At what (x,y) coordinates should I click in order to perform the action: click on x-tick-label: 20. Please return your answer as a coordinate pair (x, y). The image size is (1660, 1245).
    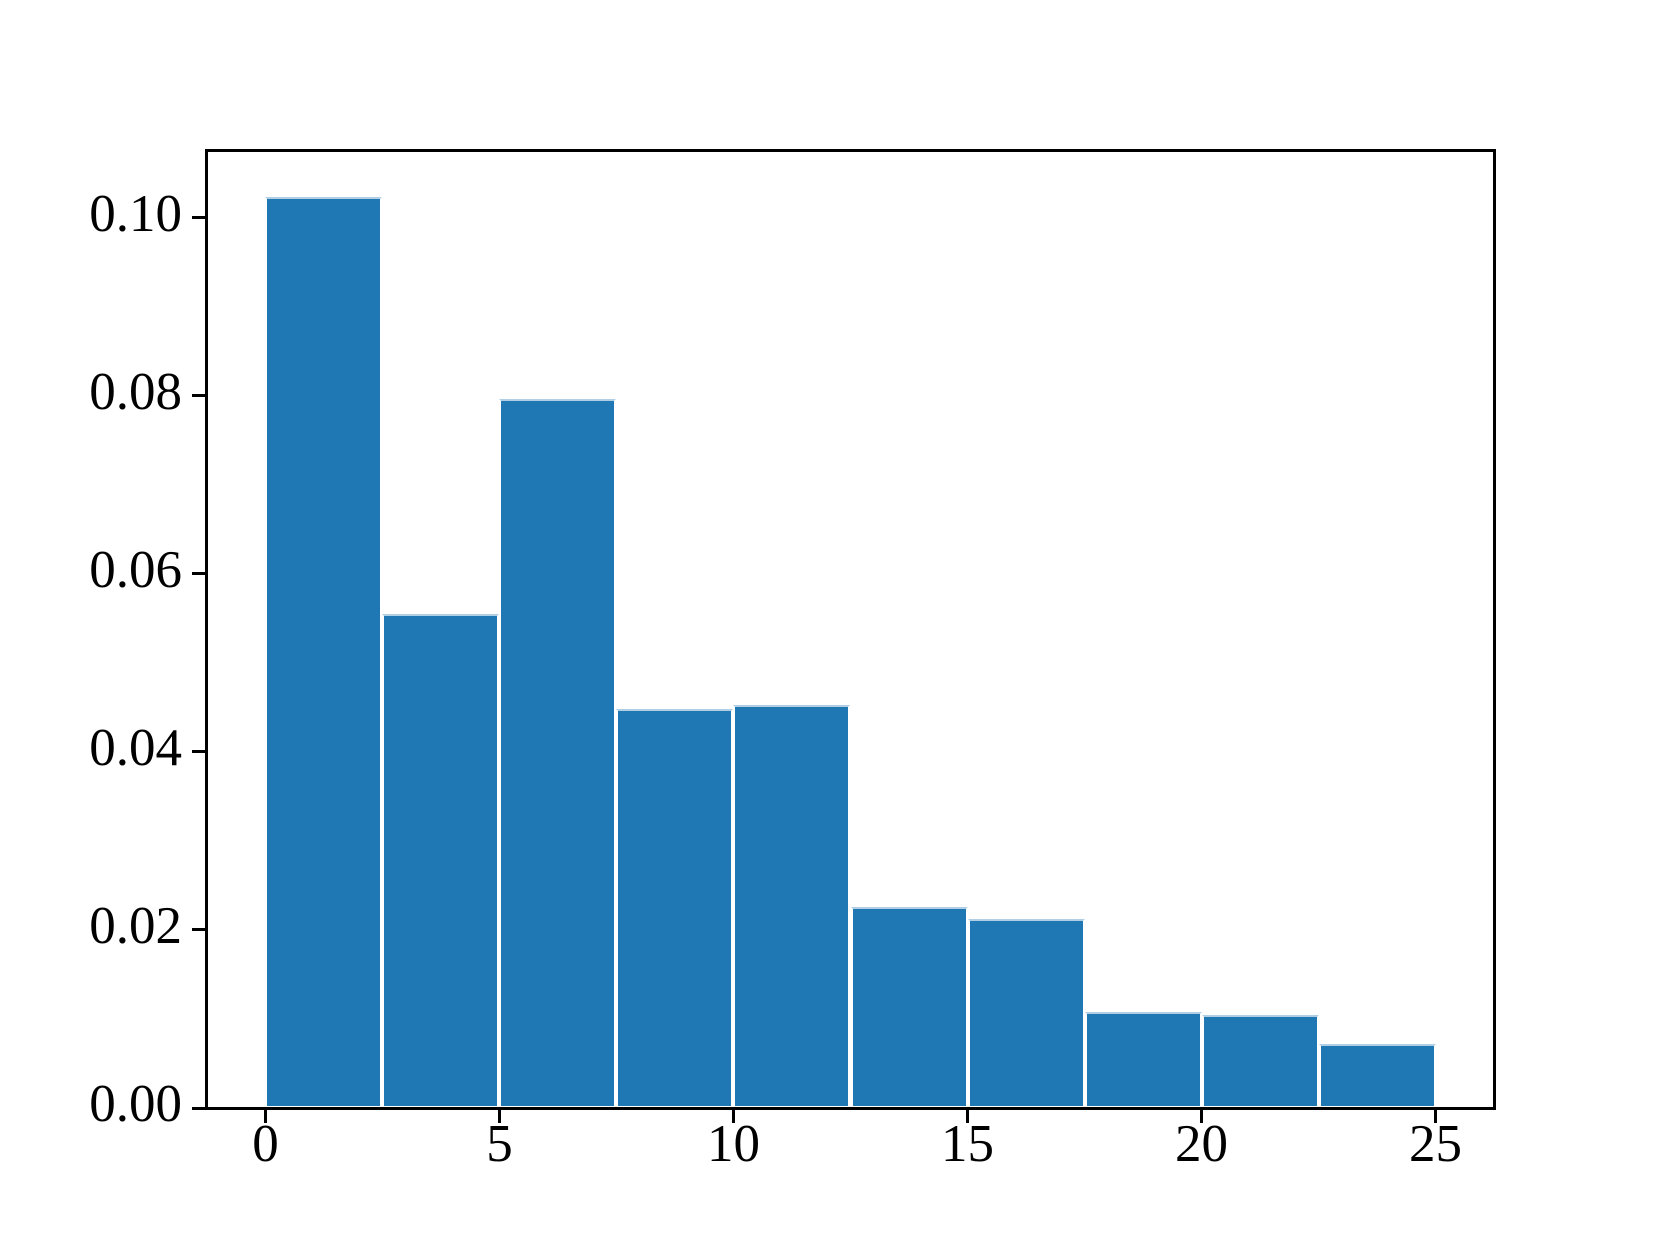
    Looking at the image, I should click on (1202, 1144).